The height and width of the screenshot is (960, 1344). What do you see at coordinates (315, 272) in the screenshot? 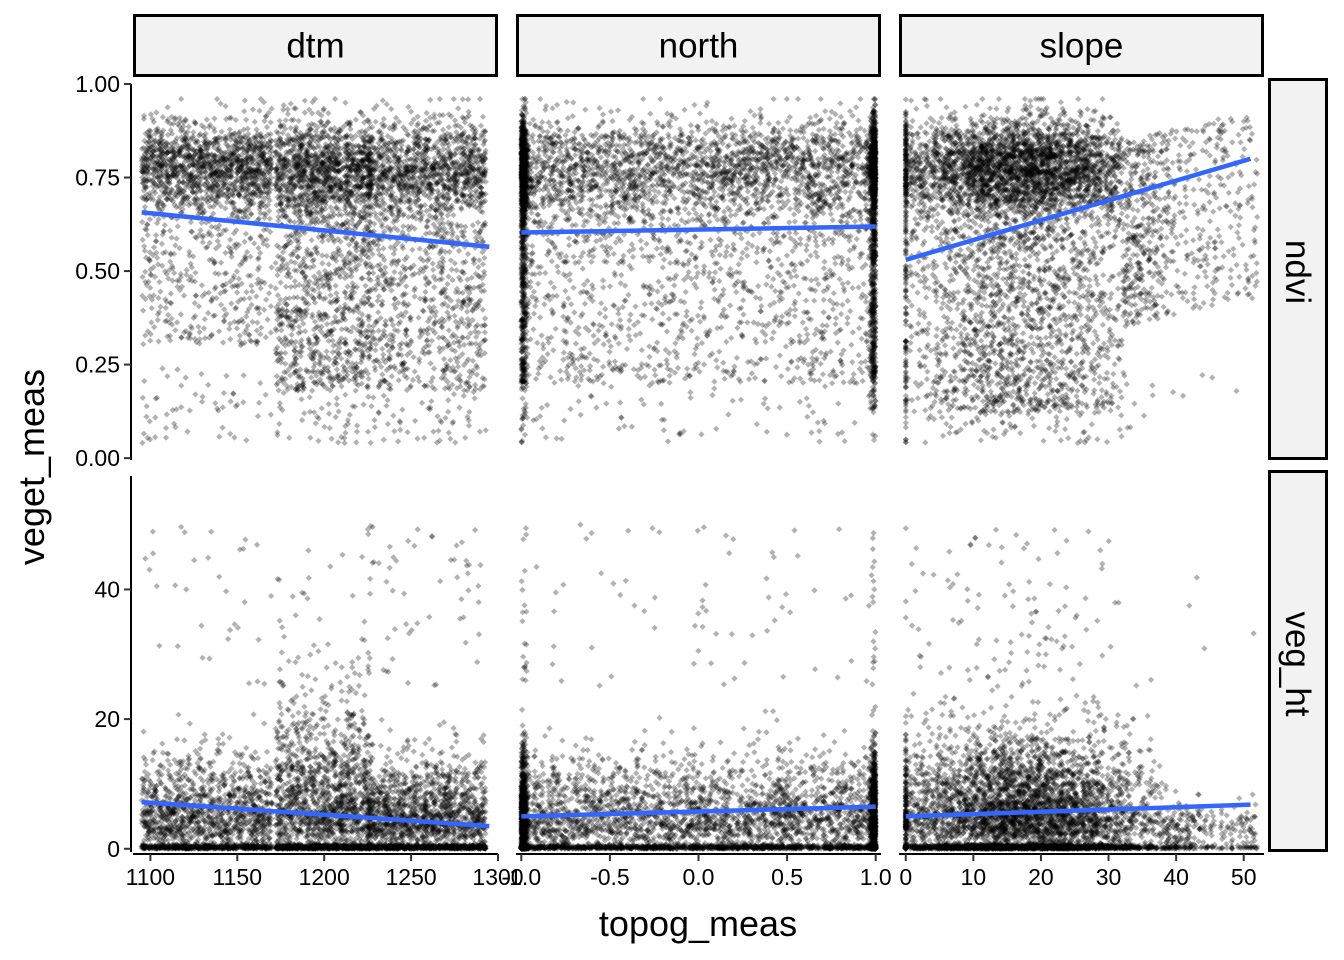
I see `panel-ndvi-dtm` at bounding box center [315, 272].